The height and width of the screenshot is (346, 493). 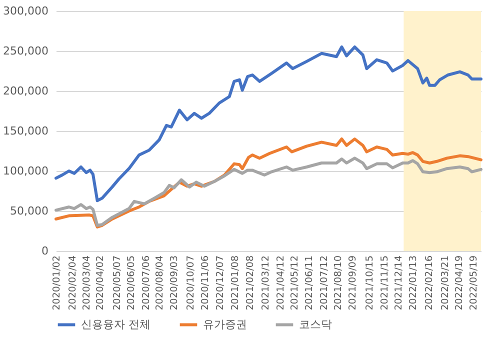 What do you see at coordinates (446, 283) in the screenshot?
I see `x-tick-label: 2022/03/21` at bounding box center [446, 283].